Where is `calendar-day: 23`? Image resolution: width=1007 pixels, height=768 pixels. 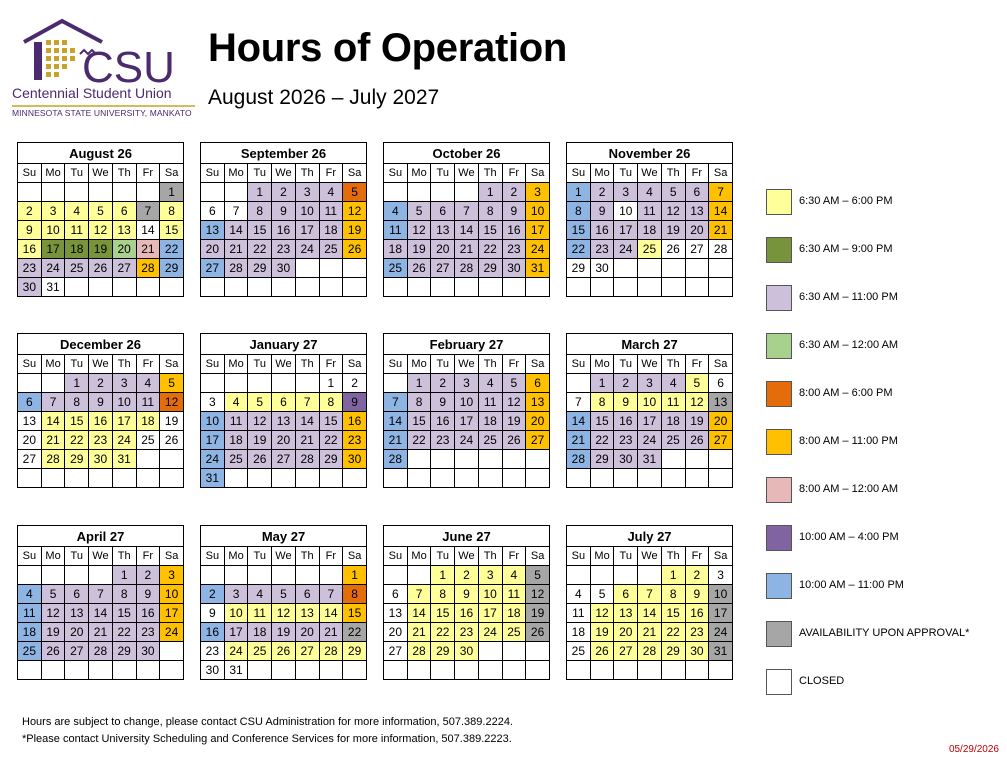
calendar-day: 23 is located at coordinates (514, 249).